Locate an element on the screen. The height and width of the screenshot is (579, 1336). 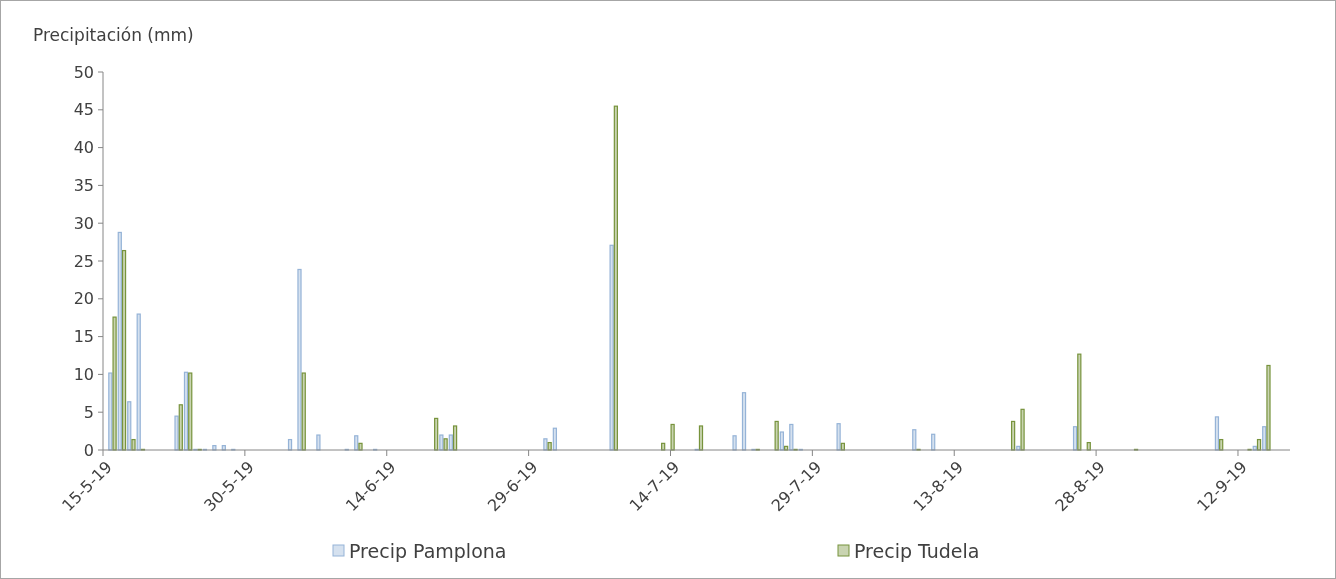
y-tick-label: 10 is located at coordinates (83, 374).